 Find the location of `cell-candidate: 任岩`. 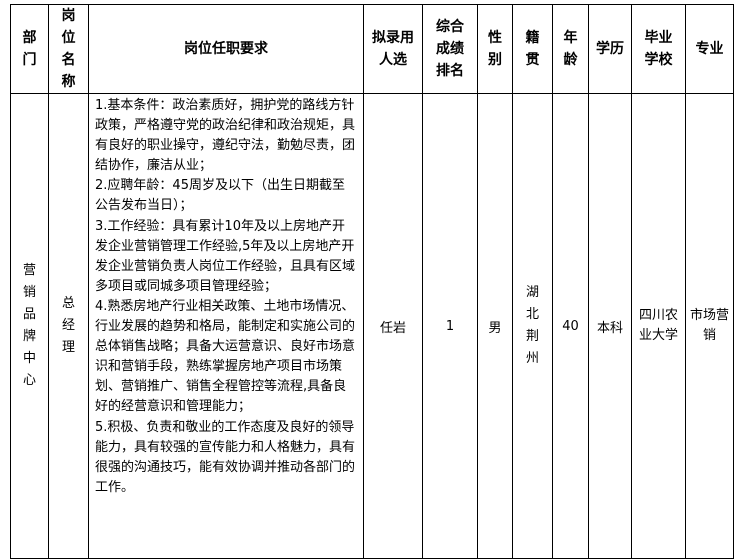

cell-candidate: 任岩 is located at coordinates (393, 326).